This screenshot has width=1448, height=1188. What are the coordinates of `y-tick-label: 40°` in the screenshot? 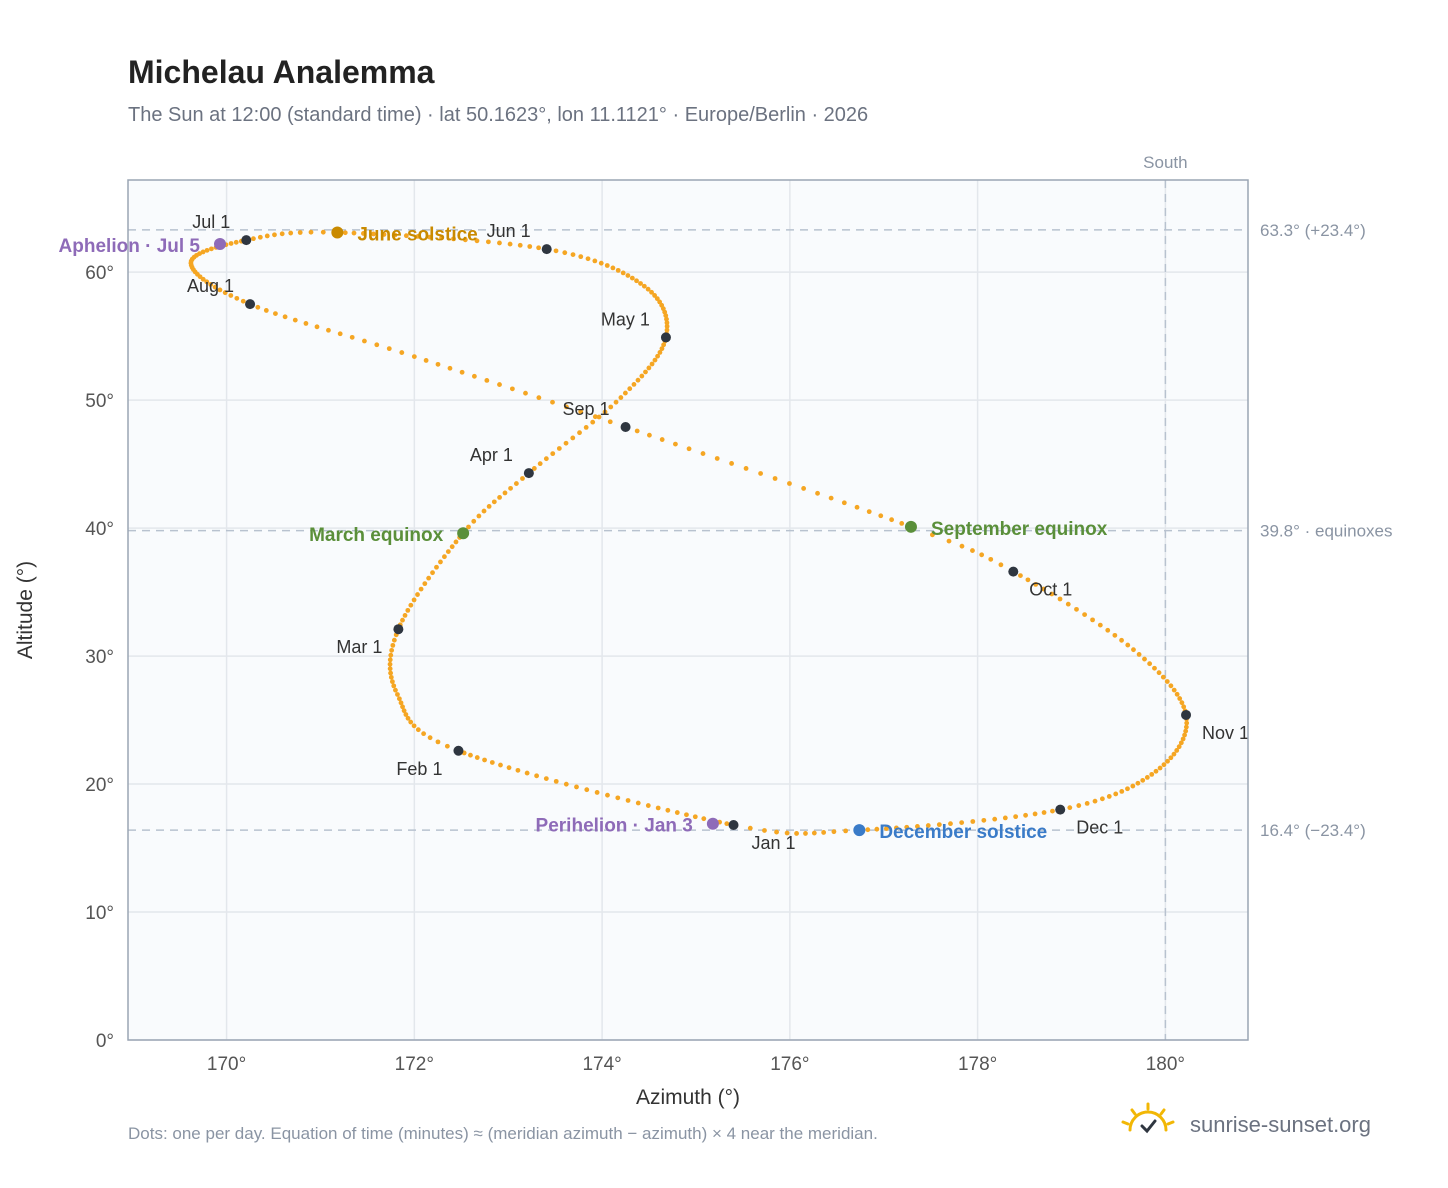 It's located at (99, 529).